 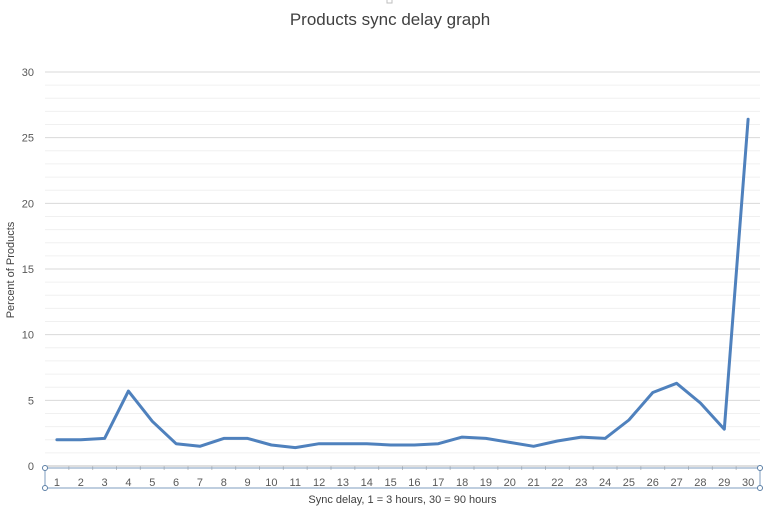 I want to click on x-tick-label: 3, so click(x=105, y=483).